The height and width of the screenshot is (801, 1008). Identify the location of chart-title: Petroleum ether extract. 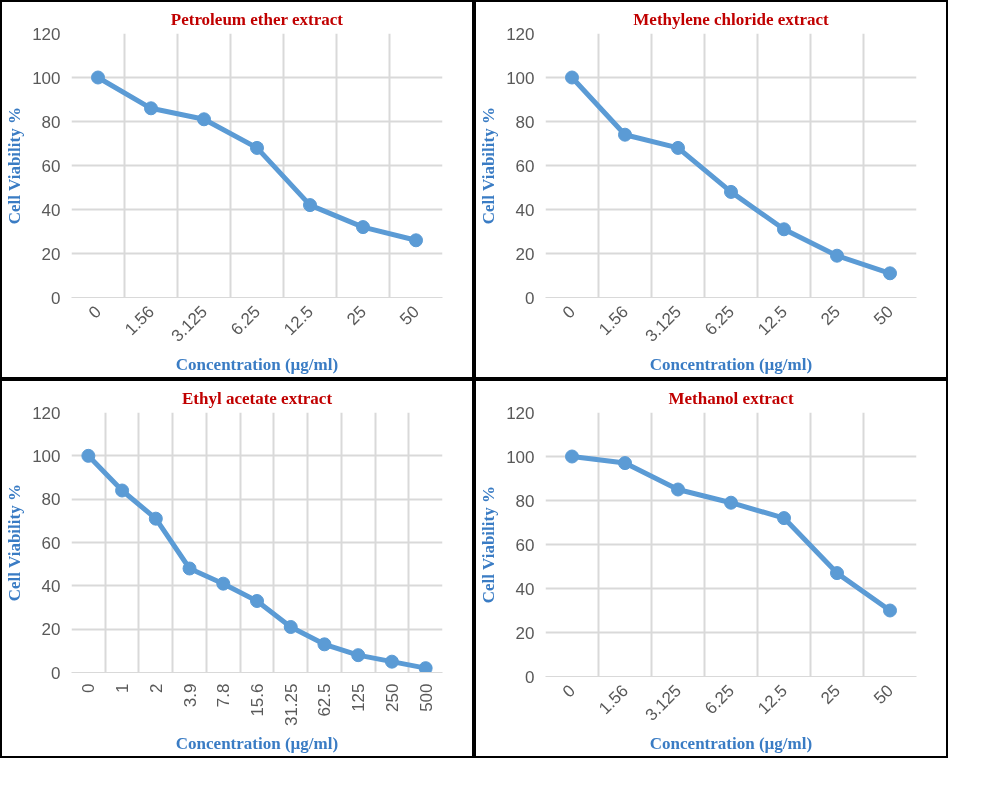
(257, 19).